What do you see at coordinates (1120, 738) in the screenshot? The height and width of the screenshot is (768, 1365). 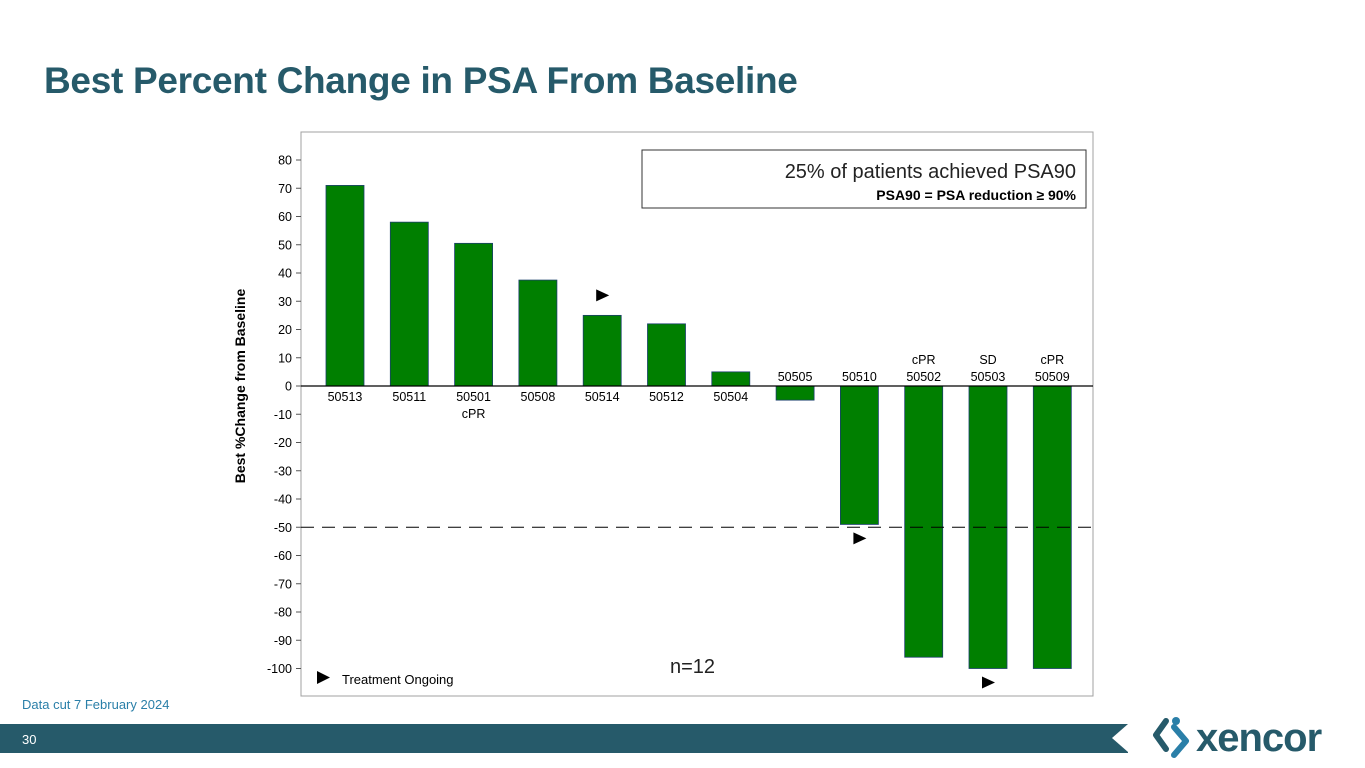 I see `footer-notch` at bounding box center [1120, 738].